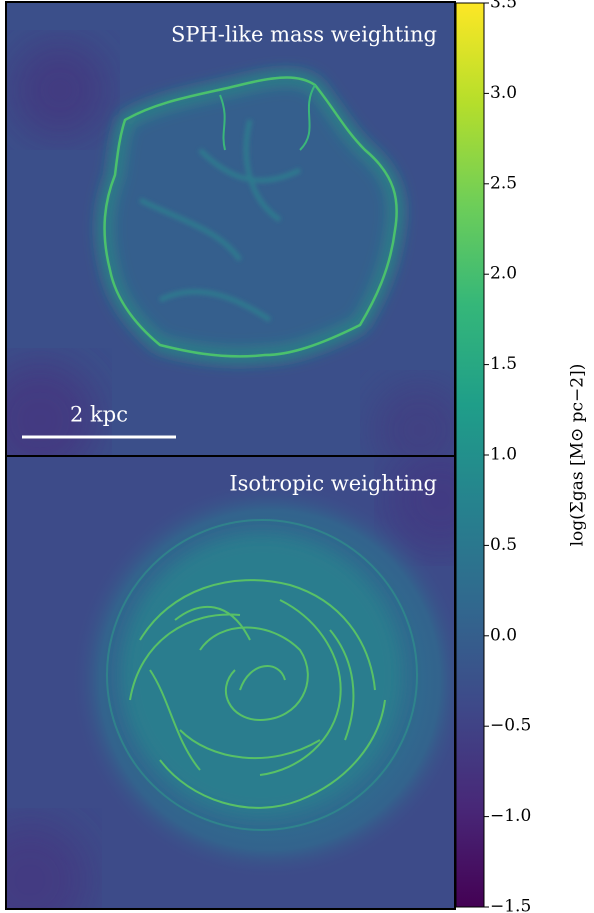  What do you see at coordinates (503, 455) in the screenshot?
I see `colorbar-tick-label: 1.0` at bounding box center [503, 455].